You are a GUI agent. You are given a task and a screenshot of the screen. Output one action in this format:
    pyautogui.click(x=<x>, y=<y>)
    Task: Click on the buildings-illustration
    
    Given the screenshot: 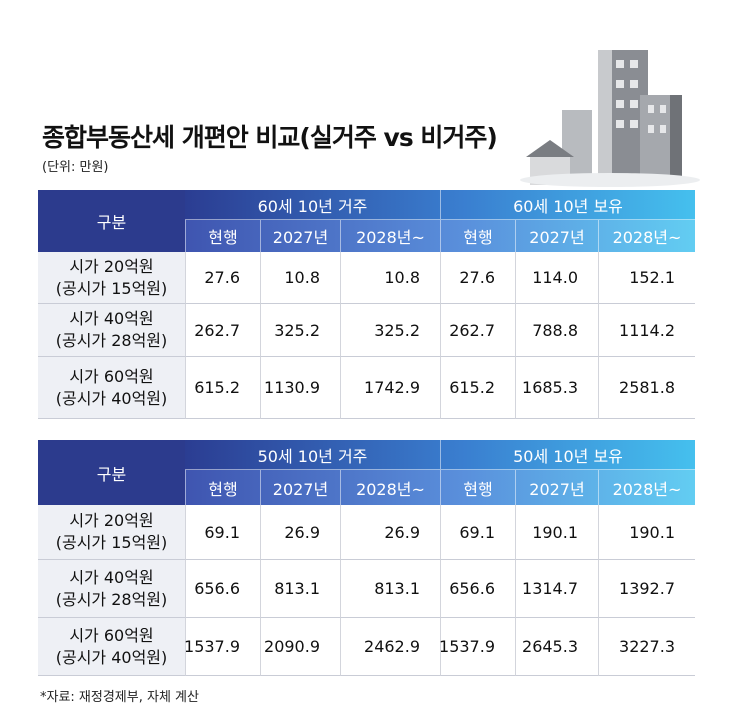 What is the action you would take?
    pyautogui.click(x=610, y=118)
    